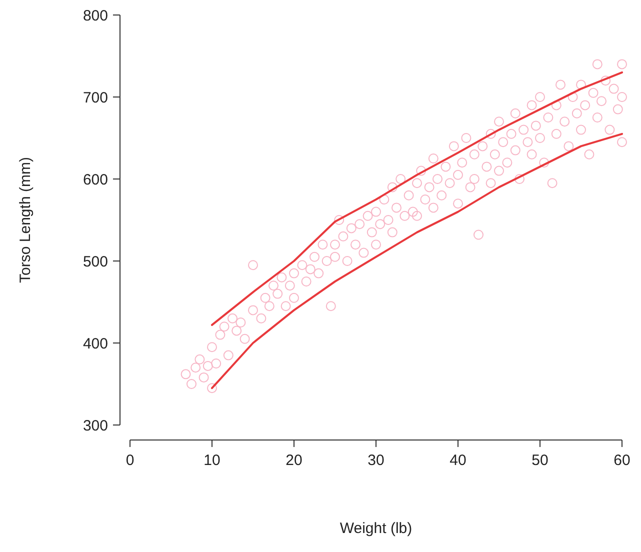  I want to click on y-tick-label: 400, so click(95, 343).